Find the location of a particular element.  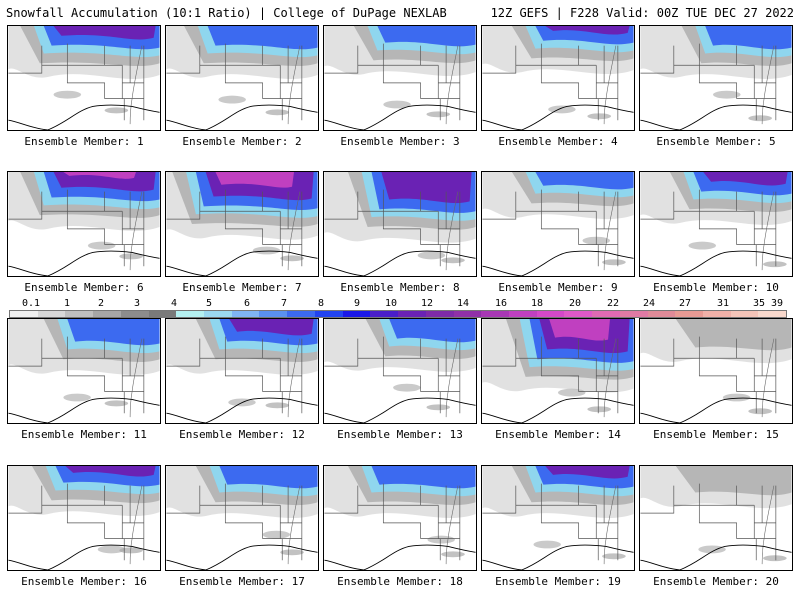

scale-tick-label: 10 is located at coordinates (391, 303).